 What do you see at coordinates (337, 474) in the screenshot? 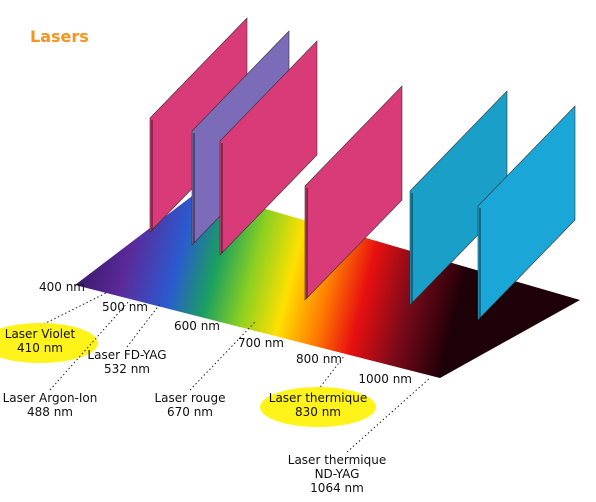
I see `laser-label: ND-YAG` at bounding box center [337, 474].